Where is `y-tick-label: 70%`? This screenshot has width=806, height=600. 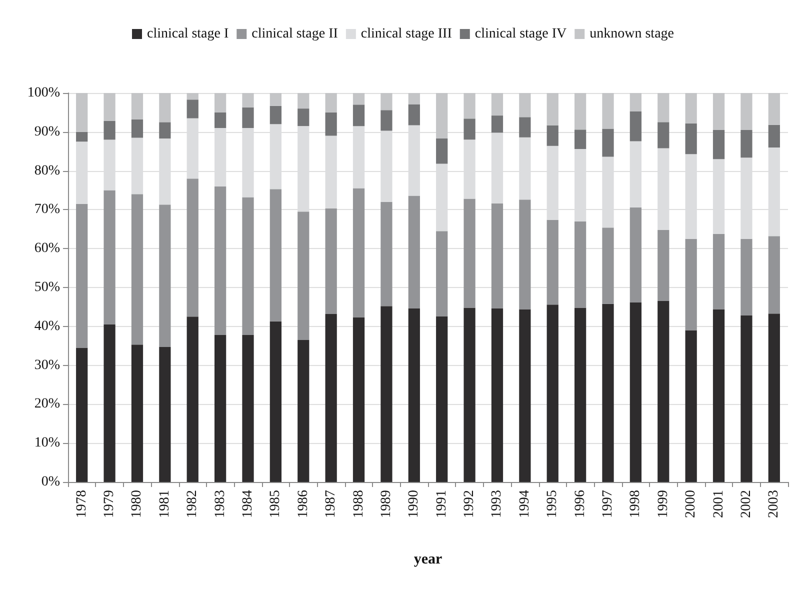 y-tick-label: 70% is located at coordinates (47, 210).